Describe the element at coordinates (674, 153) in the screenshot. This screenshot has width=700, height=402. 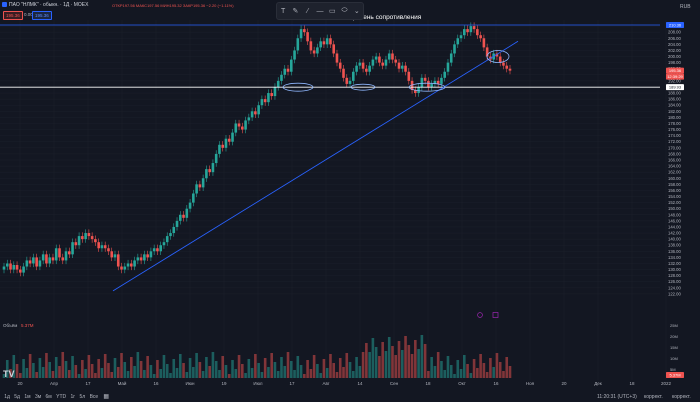
I see `price-tick-label: 168.00` at that location.